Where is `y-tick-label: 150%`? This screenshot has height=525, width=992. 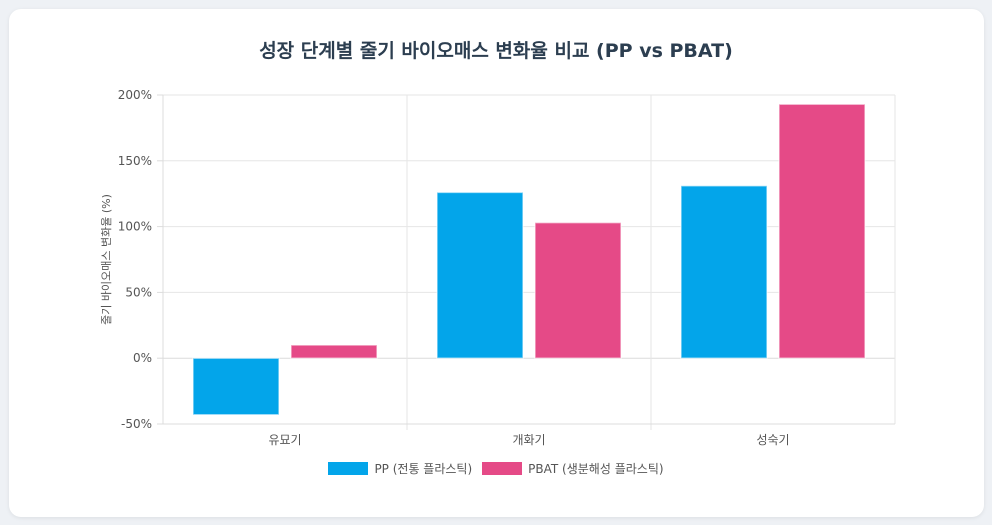
y-tick-label: 150% is located at coordinates (135, 161).